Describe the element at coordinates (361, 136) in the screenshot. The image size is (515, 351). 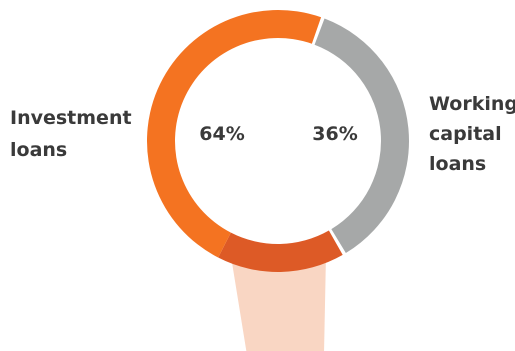
I see `slice-working-capital` at that location.